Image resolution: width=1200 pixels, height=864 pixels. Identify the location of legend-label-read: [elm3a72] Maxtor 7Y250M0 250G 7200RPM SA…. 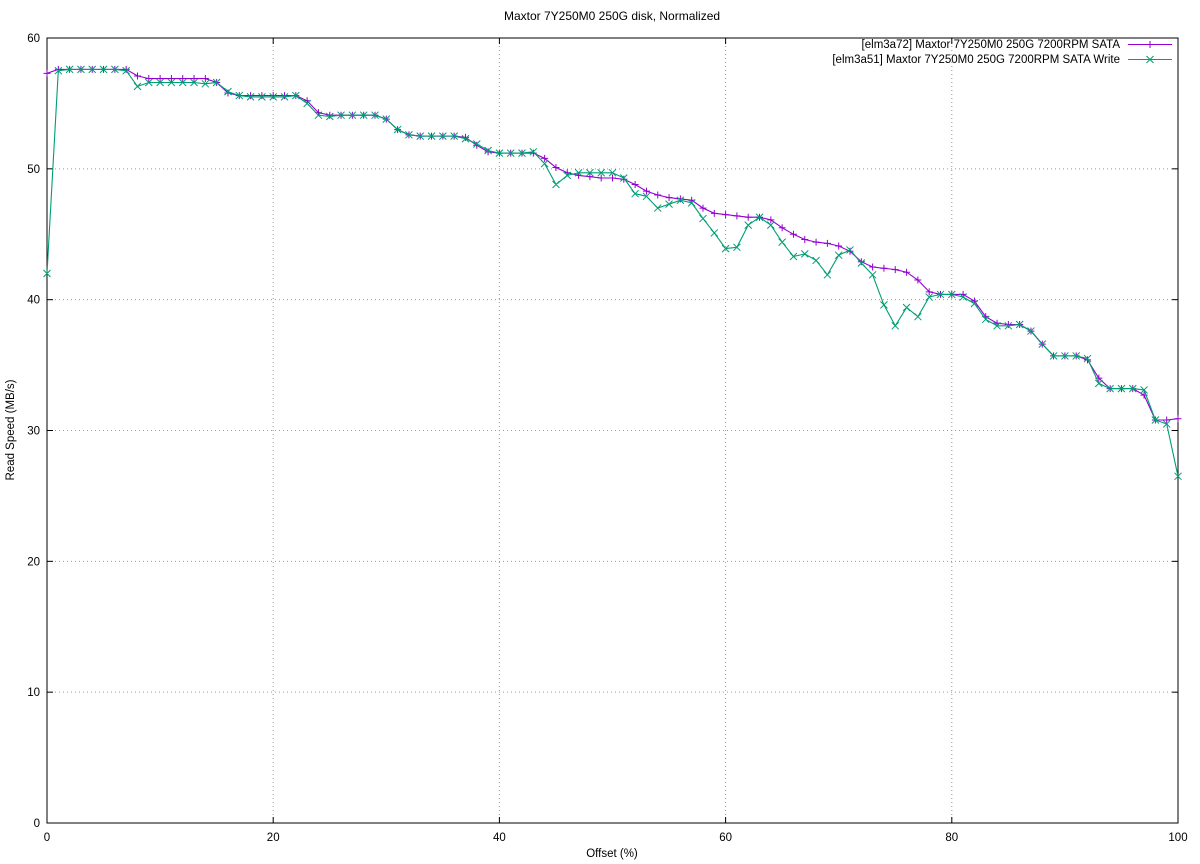
(991, 45).